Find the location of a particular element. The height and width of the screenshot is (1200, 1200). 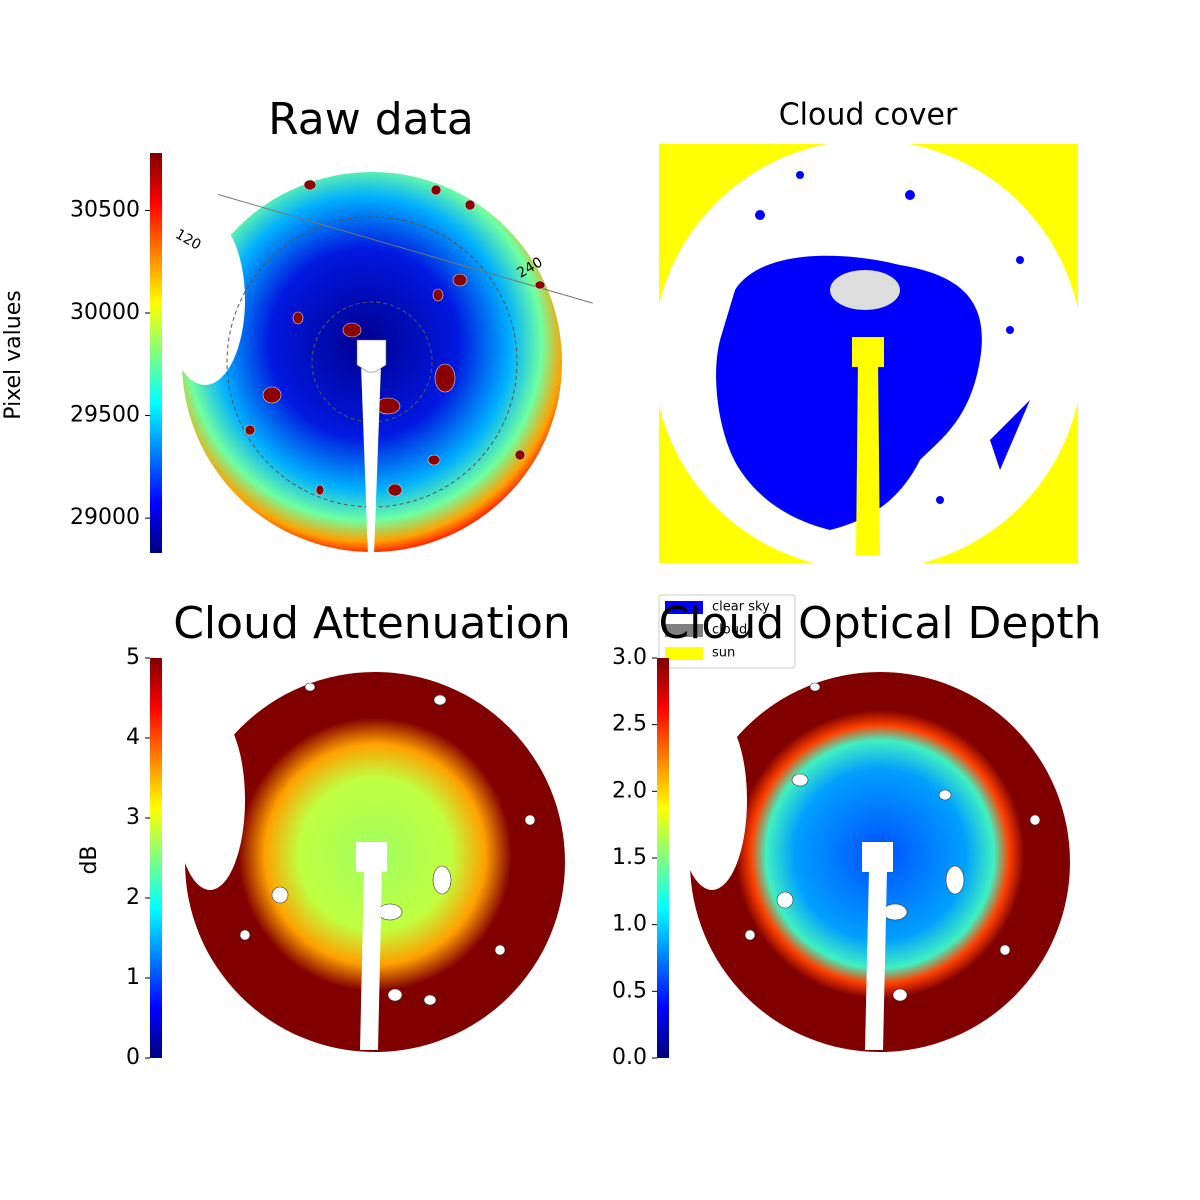

colorbar-tick-label: 1 is located at coordinates (133, 977).